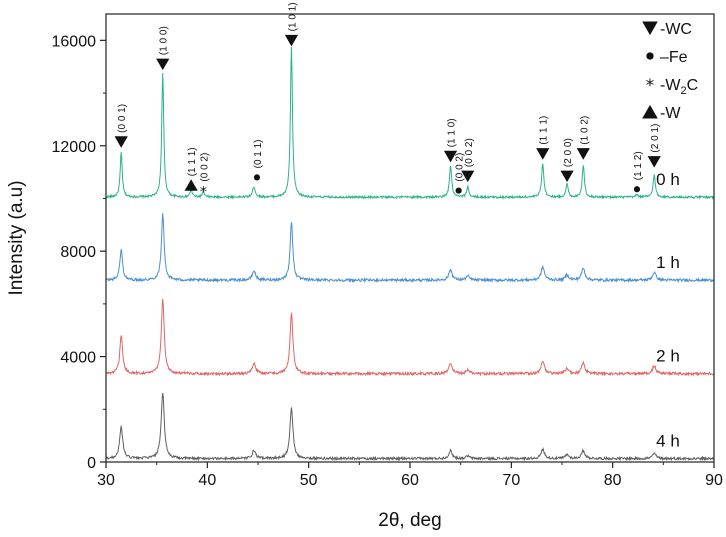 The width and height of the screenshot is (726, 537). What do you see at coordinates (16, 237) in the screenshot?
I see `y-axis-title: Intensity (a.u)` at bounding box center [16, 237].